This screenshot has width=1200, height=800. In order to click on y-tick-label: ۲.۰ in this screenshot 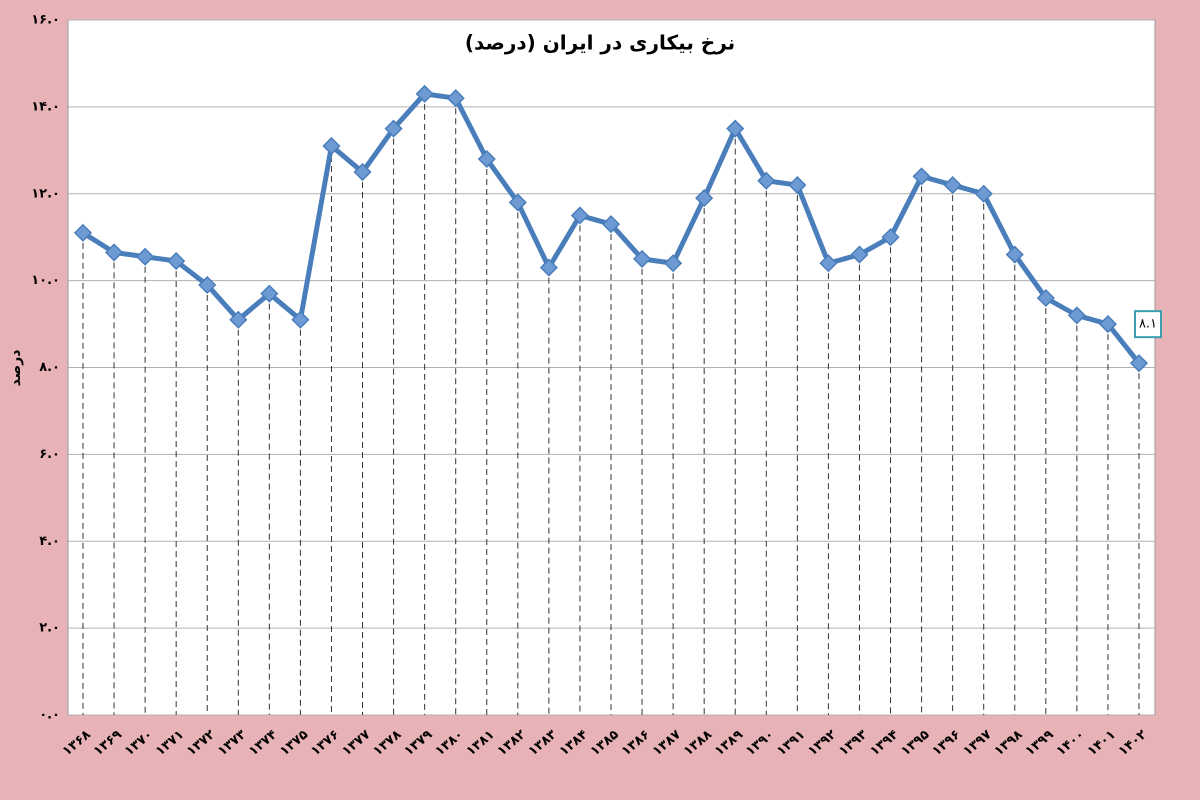, I will do `click(49, 628)`.